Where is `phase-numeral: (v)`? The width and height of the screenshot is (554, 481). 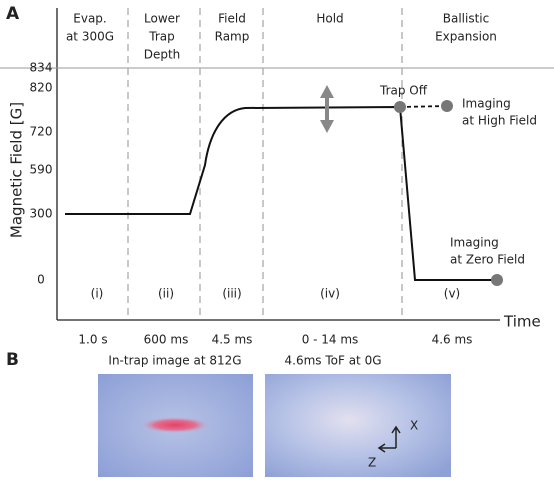 phase-numeral: (v) is located at coordinates (452, 294).